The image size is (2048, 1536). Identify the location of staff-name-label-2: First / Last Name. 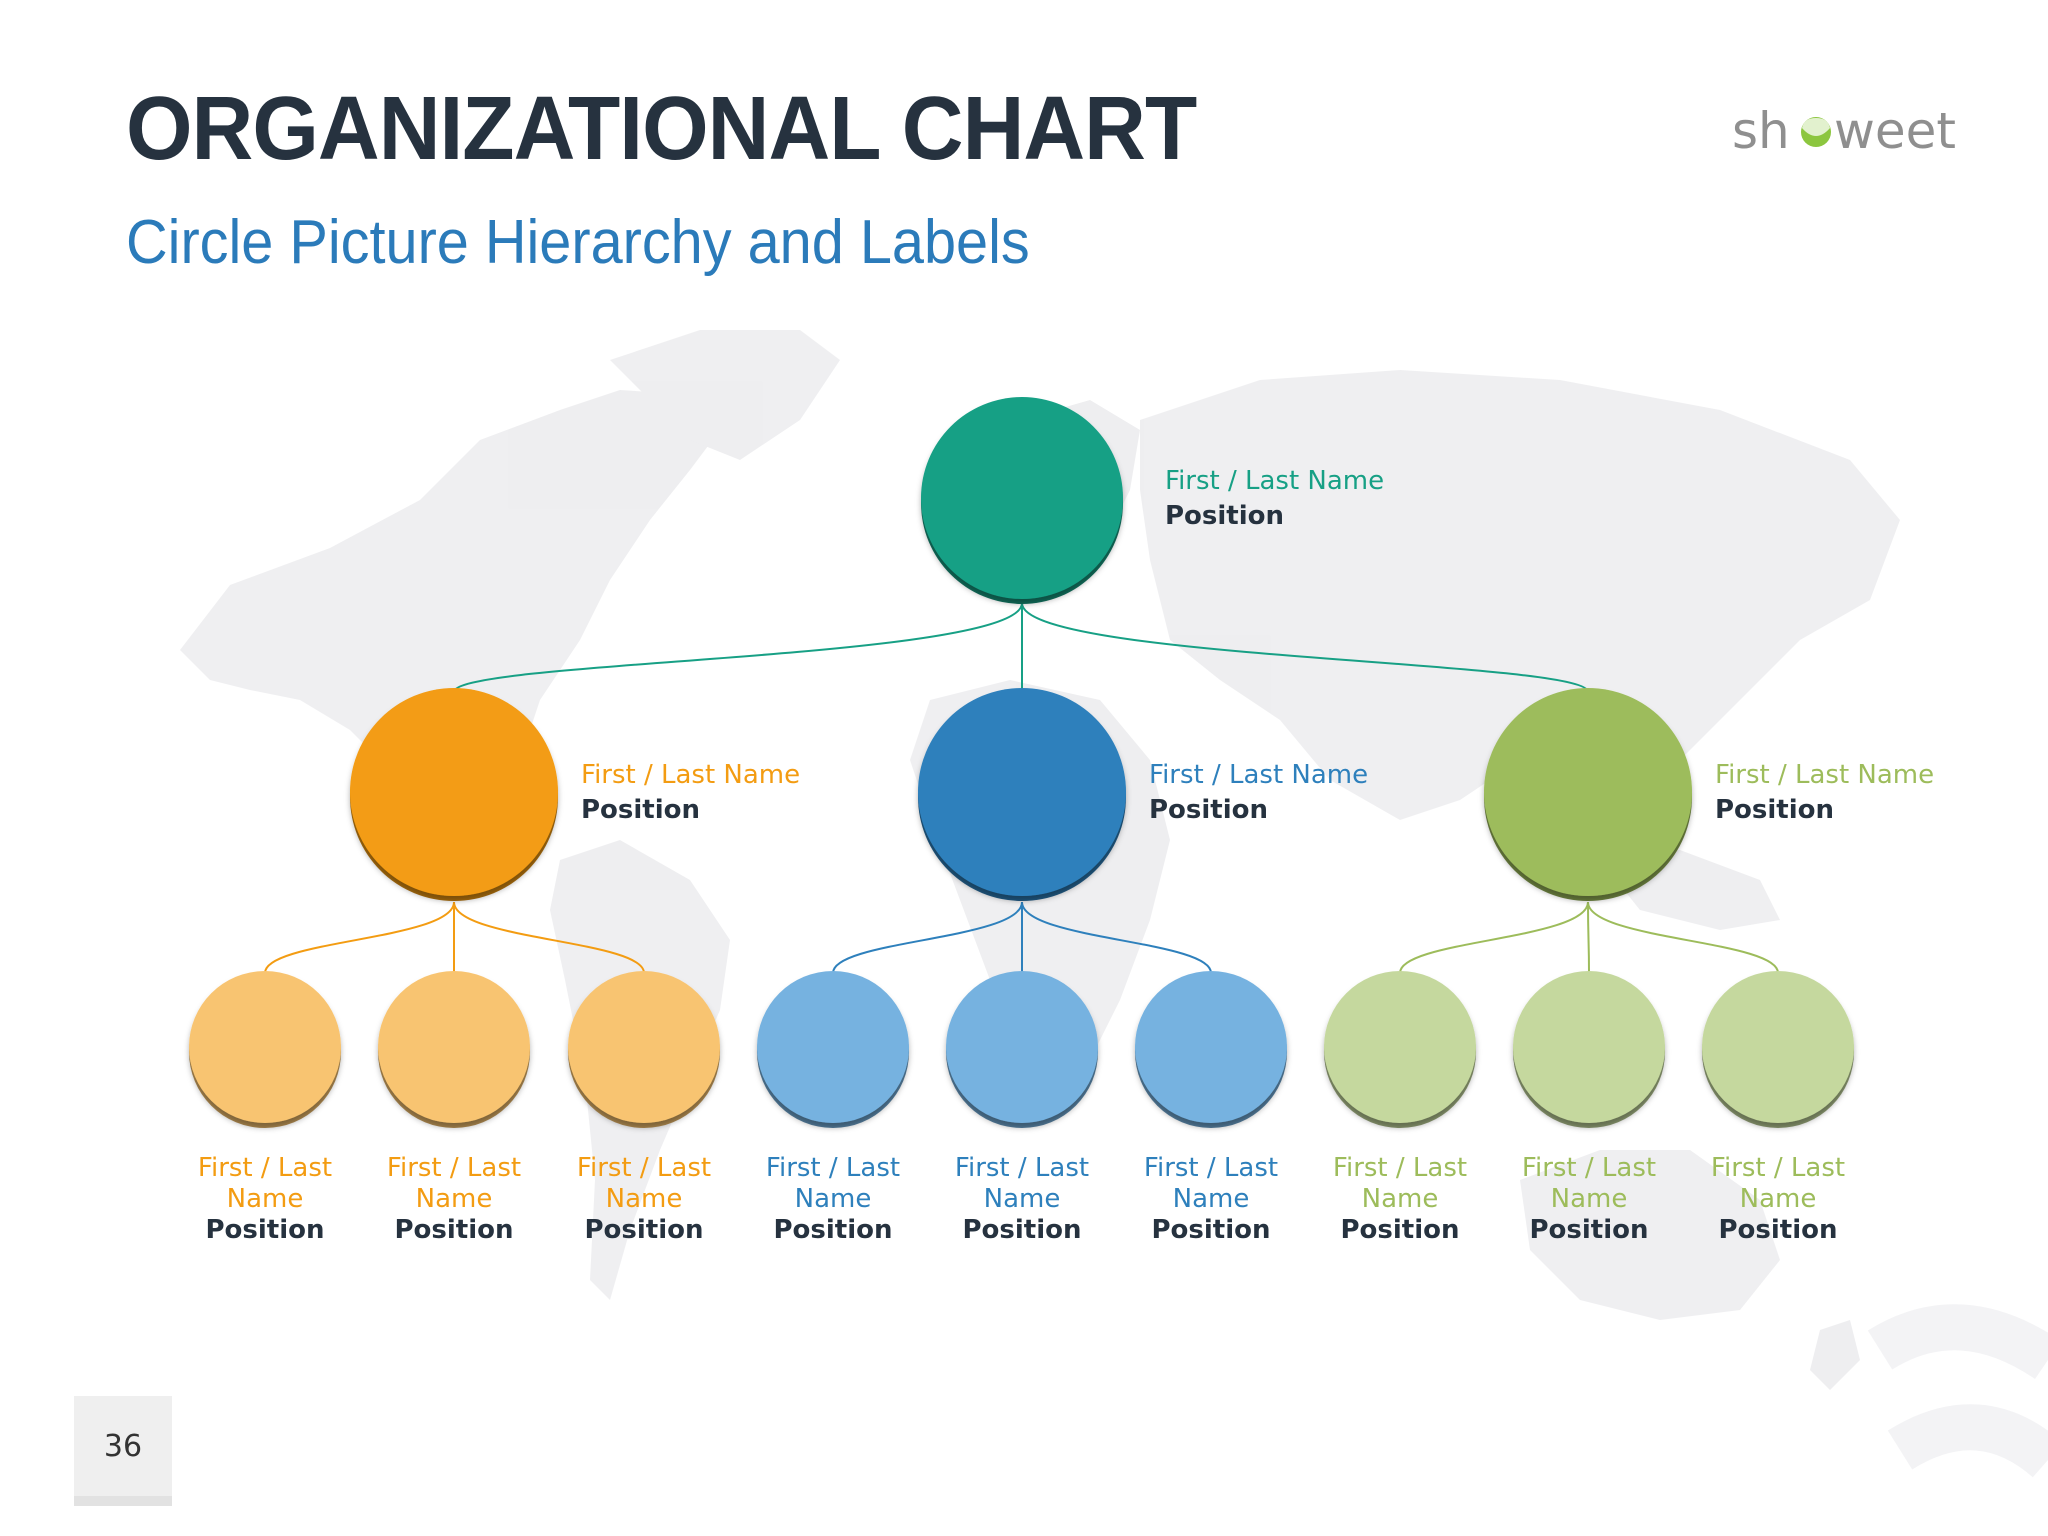
(644, 1183).